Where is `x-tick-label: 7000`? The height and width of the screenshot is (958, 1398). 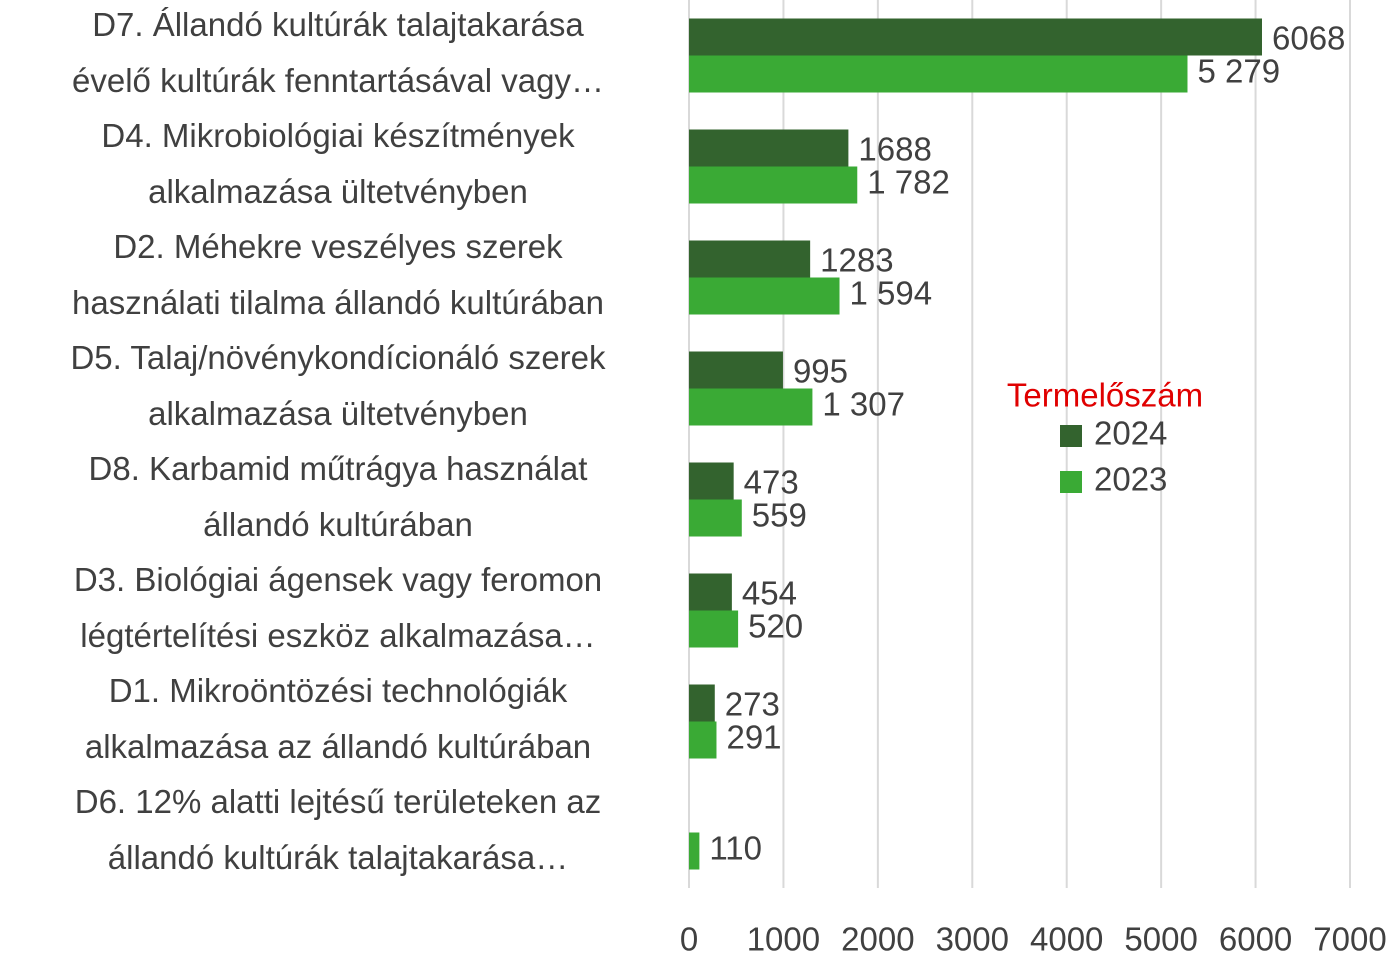
x-tick-label: 7000 is located at coordinates (1349, 939).